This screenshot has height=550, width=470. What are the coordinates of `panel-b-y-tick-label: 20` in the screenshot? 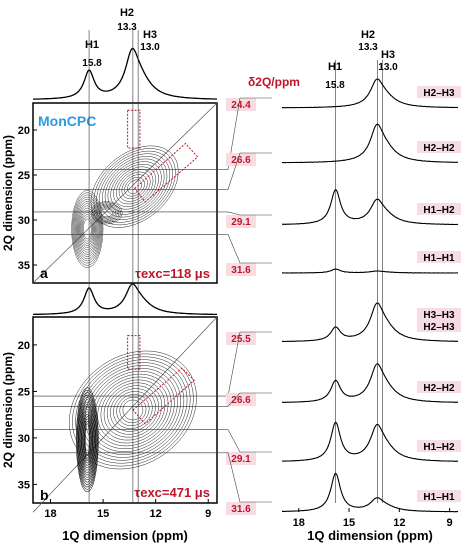 It's located at (24, 346).